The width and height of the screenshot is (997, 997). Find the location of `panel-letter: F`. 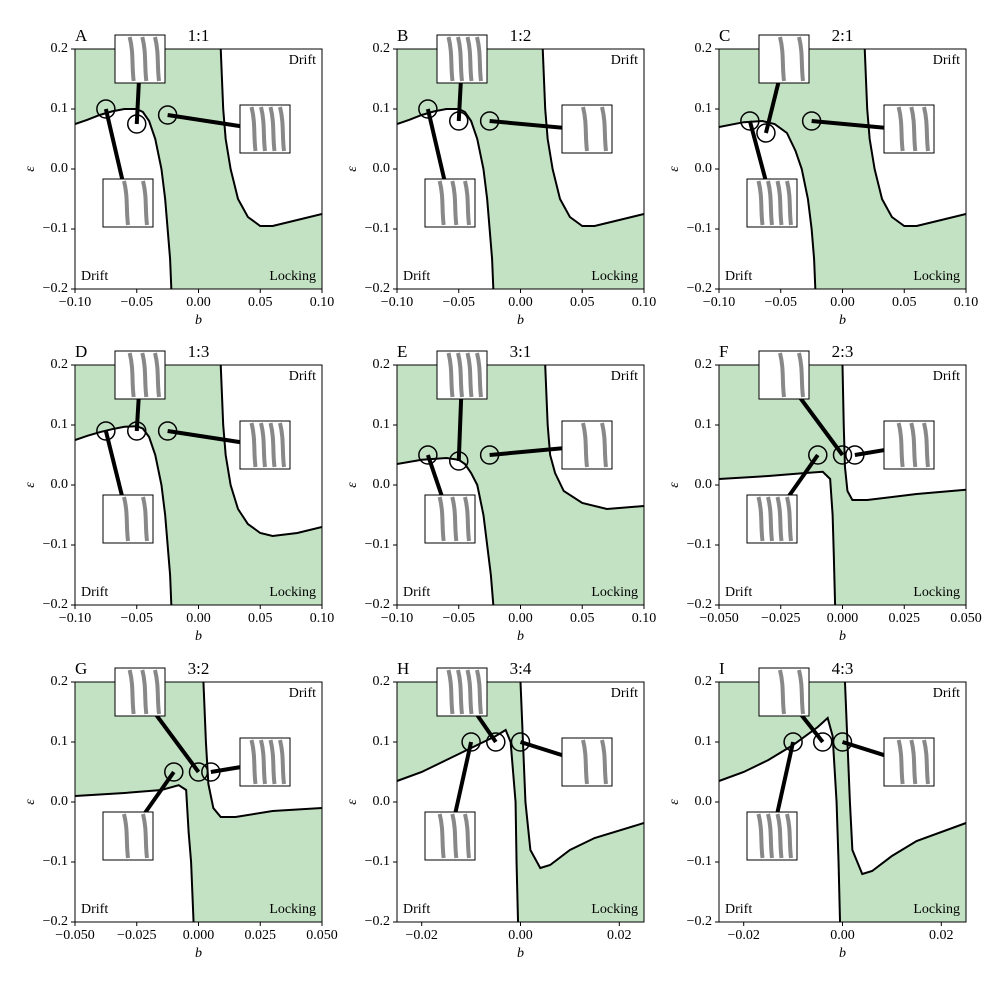

panel-letter: F is located at coordinates (723, 351).